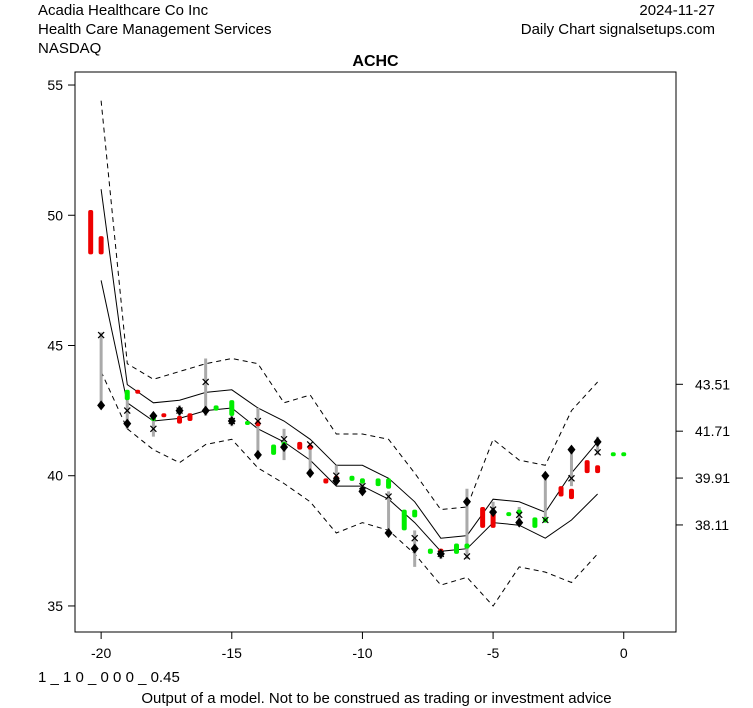 The image size is (753, 708). Describe the element at coordinates (55, 345) in the screenshot. I see `y-tick-label: 45` at that location.